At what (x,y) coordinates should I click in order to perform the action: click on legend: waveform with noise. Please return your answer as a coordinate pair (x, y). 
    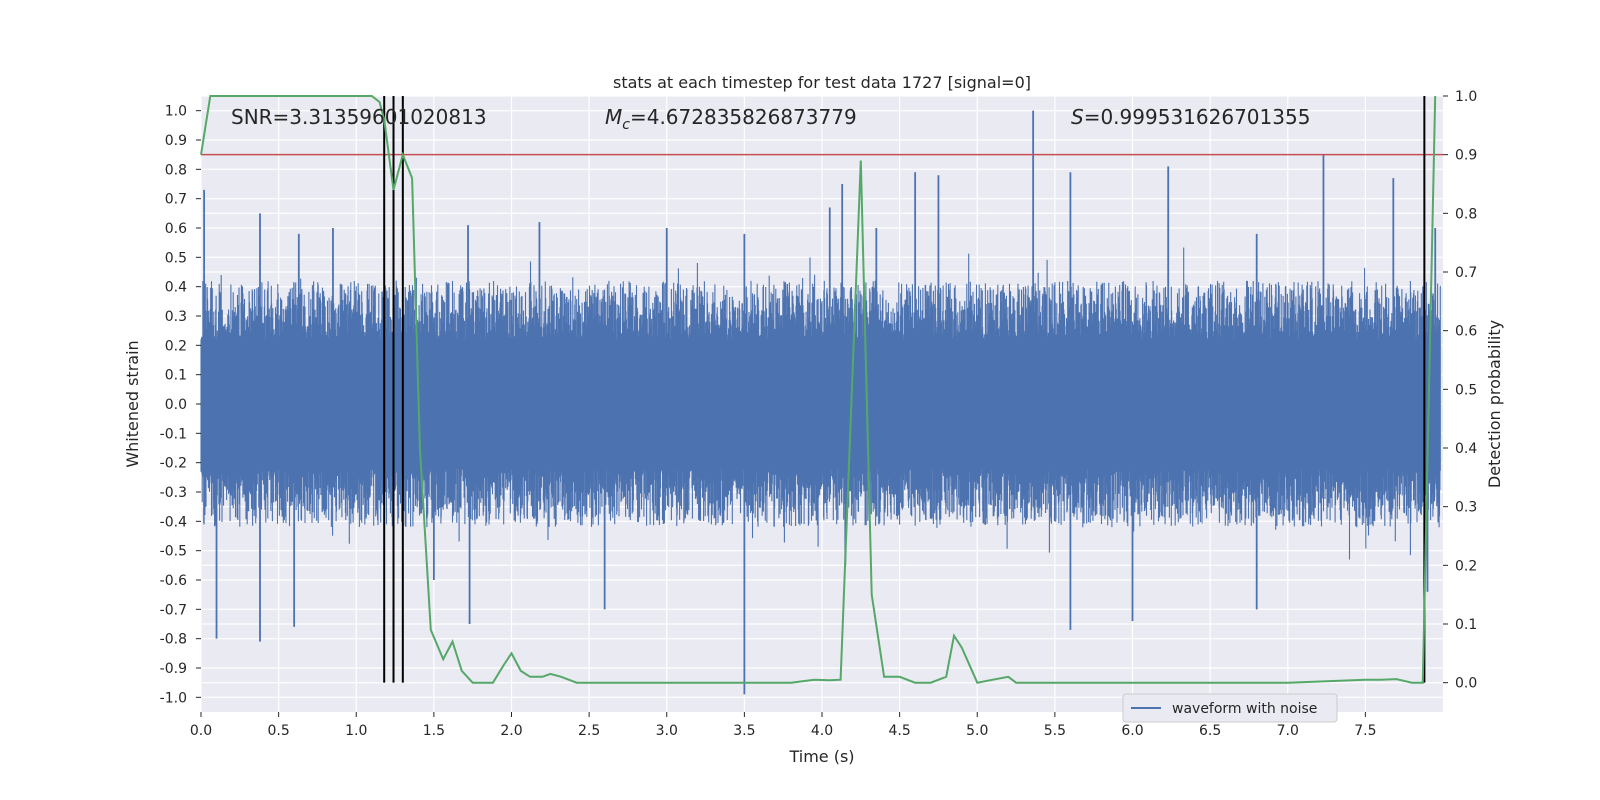
    Looking at the image, I should click on (1230, 708).